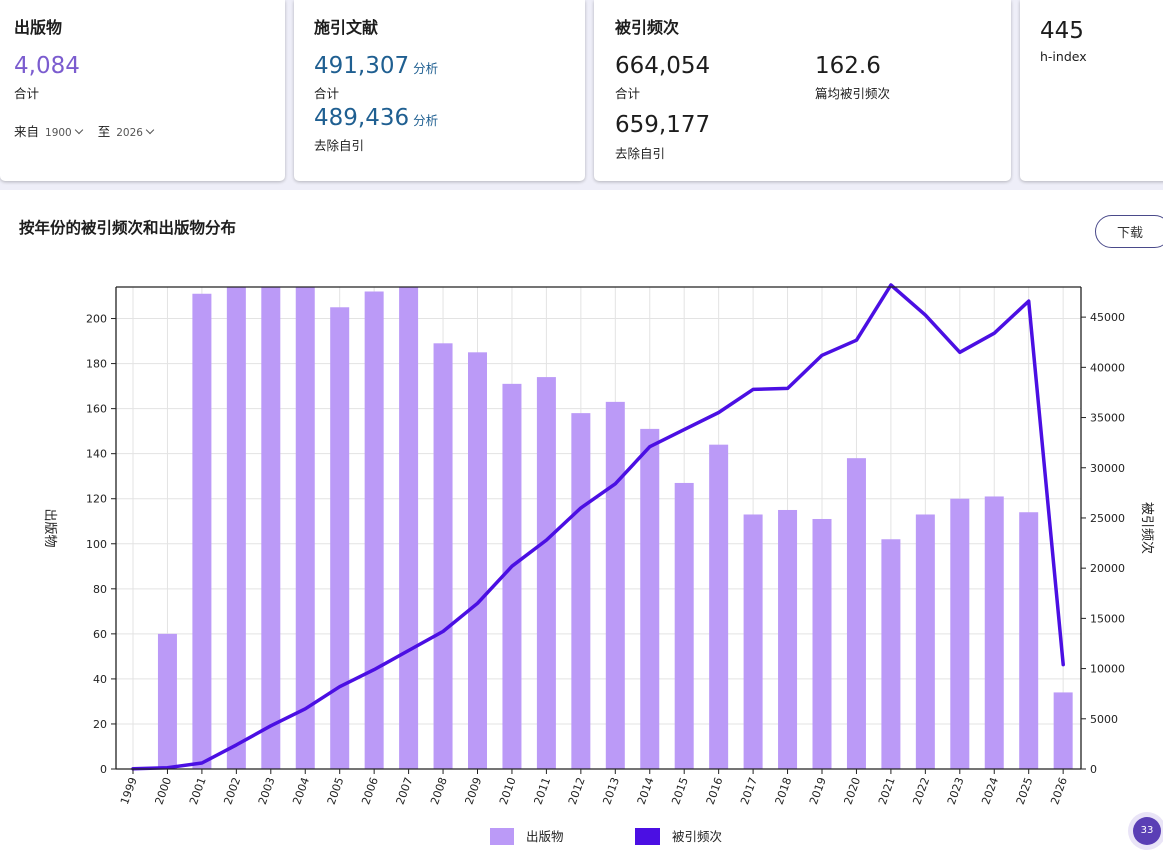 This screenshot has height=852, width=1163. What do you see at coordinates (439, 90) in the screenshot?
I see `citing-card: 施引文献 491,307 分析 合计 489,436 分析 去除自引` at bounding box center [439, 90].